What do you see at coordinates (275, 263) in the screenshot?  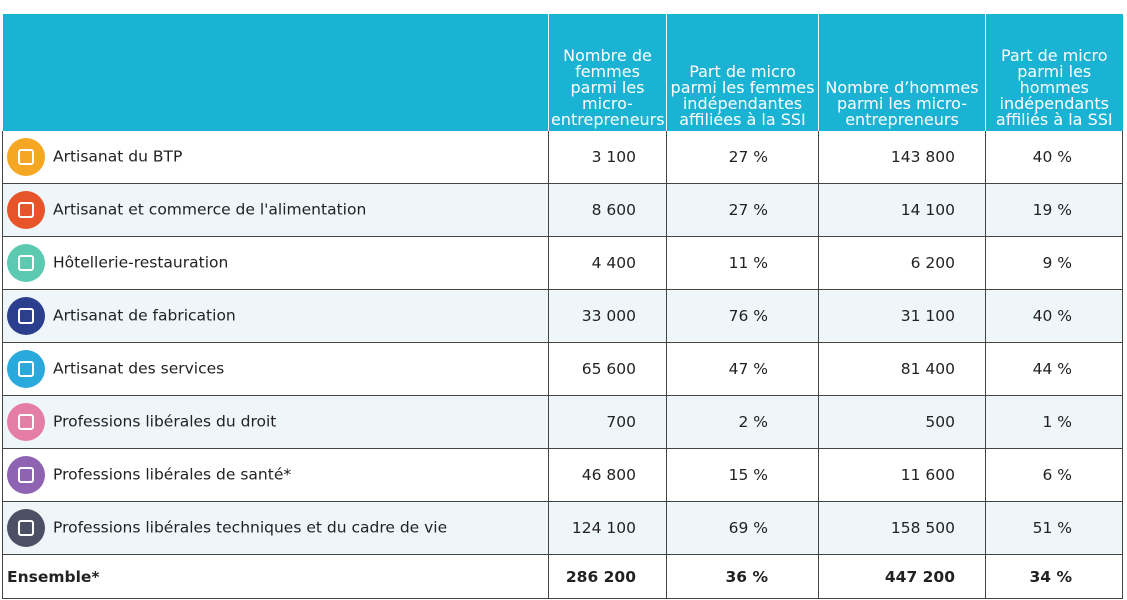 I see `row-label: Hôtellerie-restauration` at bounding box center [275, 263].